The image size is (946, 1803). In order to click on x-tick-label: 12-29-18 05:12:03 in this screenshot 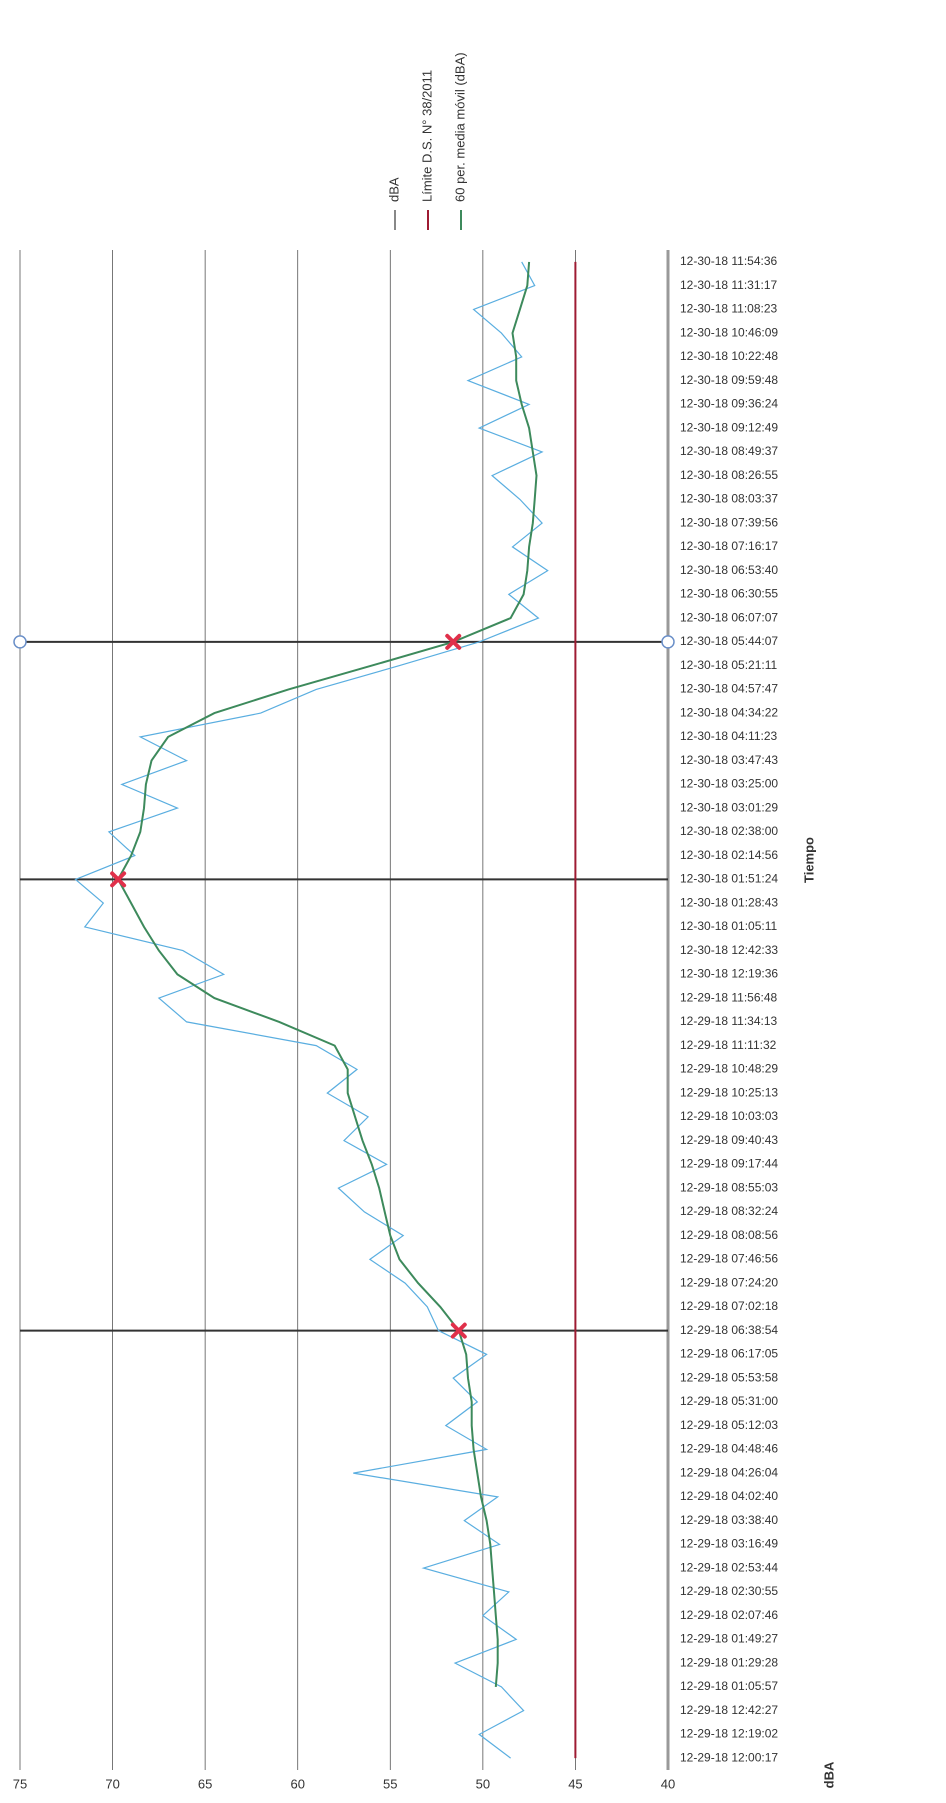, I will do `click(729, 1425)`.